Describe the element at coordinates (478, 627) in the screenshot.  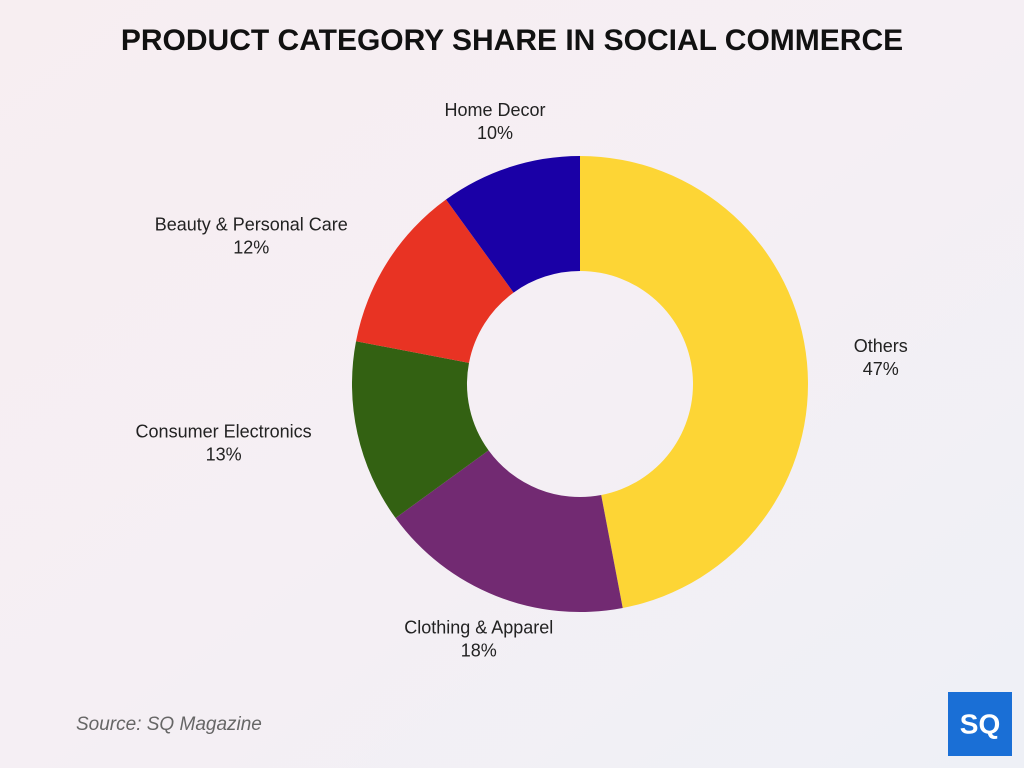
I see `slice-label: Clothing & Apparel` at that location.